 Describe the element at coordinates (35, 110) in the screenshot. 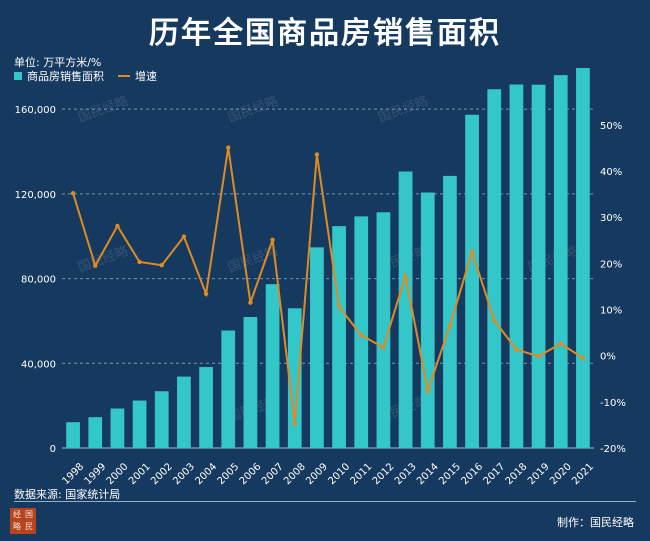

I see `y-left-tick-label: 160,000` at that location.